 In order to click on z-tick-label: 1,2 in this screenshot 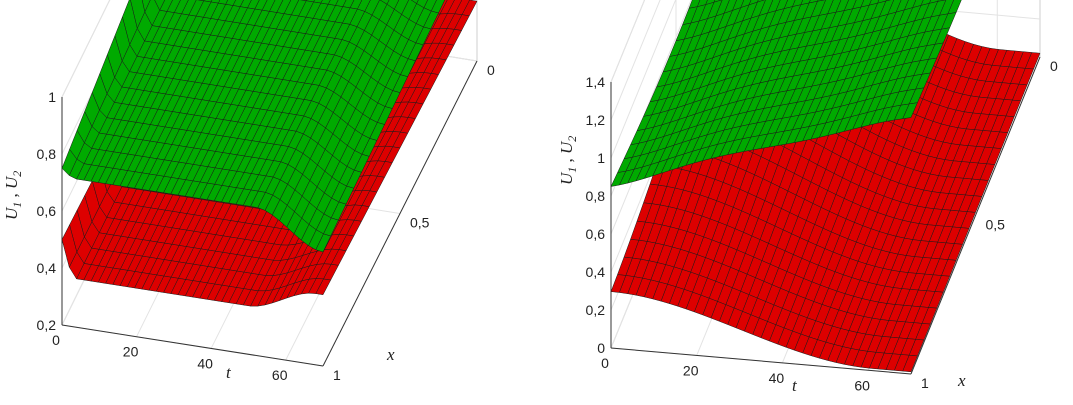, I will do `click(596, 120)`.